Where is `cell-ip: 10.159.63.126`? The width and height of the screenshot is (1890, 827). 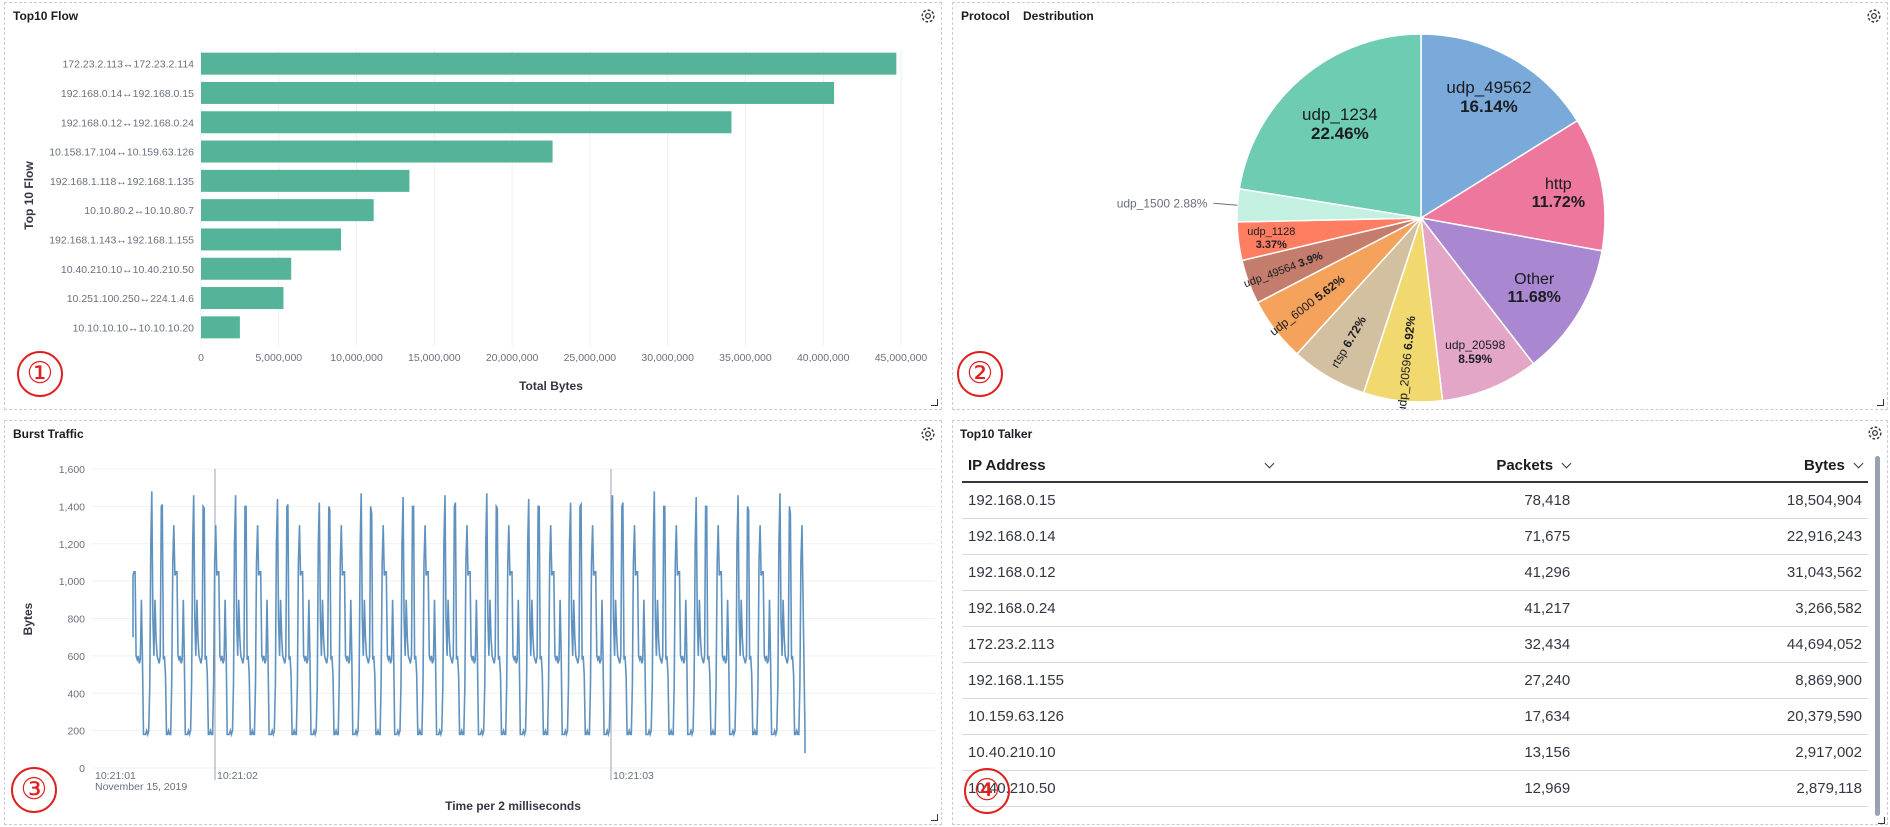 cell-ip: 10.159.63.126 is located at coordinates (1120, 716).